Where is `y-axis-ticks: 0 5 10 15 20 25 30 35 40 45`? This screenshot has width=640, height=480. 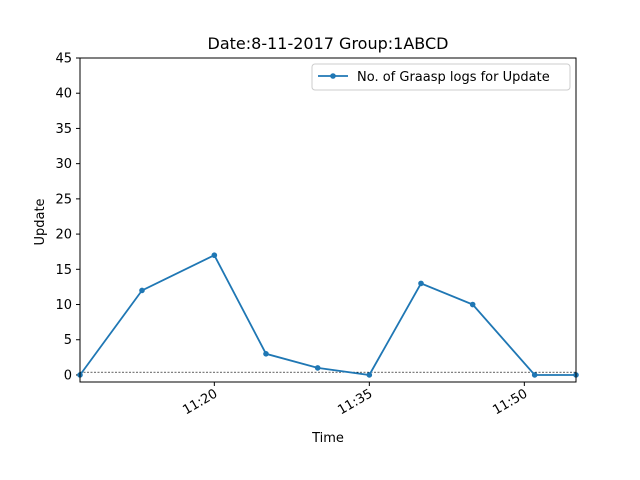 y-axis-ticks: 0 5 10 15 20 25 30 35 40 45 is located at coordinates (67, 217).